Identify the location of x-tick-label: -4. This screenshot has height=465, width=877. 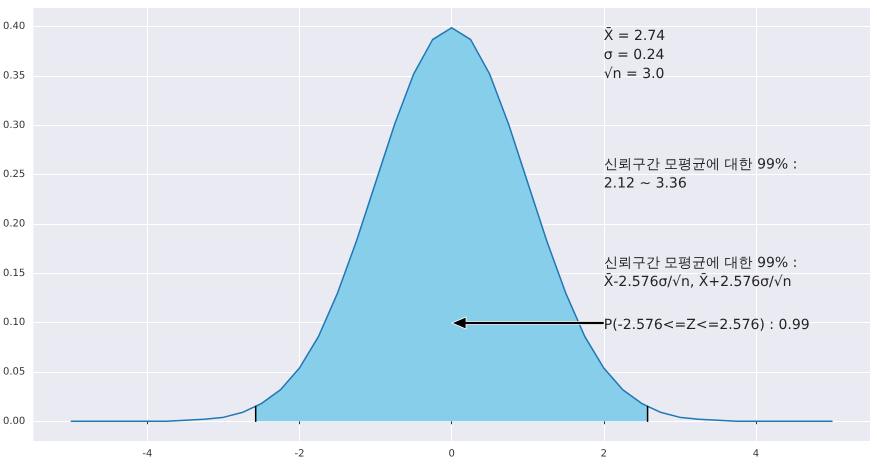
(147, 454).